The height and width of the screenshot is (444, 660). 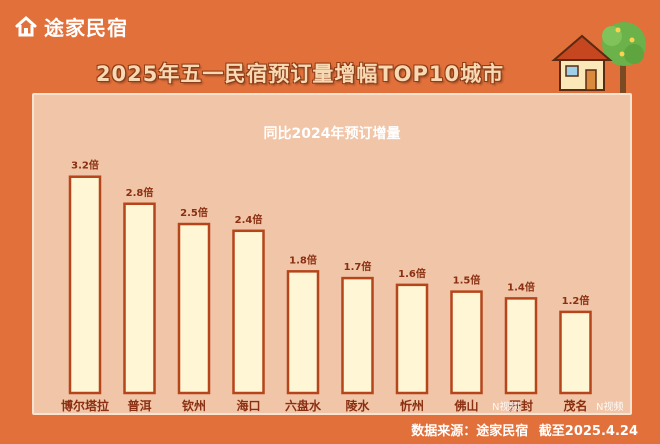 I want to click on category-label-3: 海口, so click(x=248, y=405).